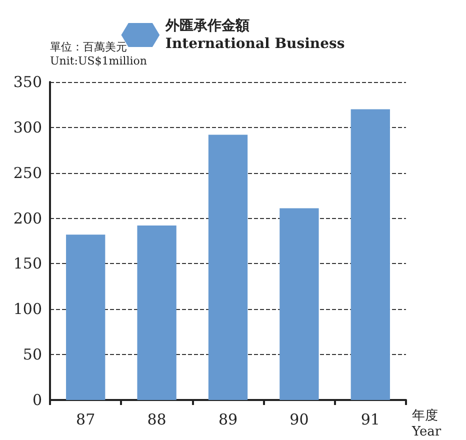 The image size is (466, 440). I want to click on y-tick-label: 100, so click(27, 309).